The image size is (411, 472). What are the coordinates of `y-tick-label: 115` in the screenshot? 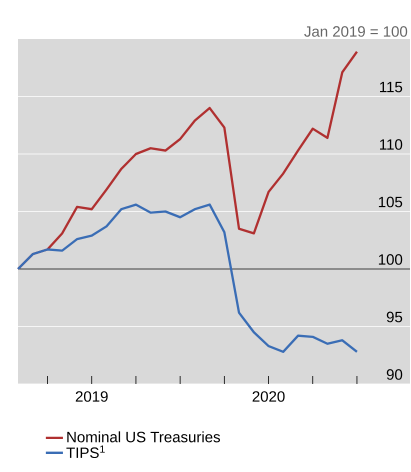 It's located at (391, 87).